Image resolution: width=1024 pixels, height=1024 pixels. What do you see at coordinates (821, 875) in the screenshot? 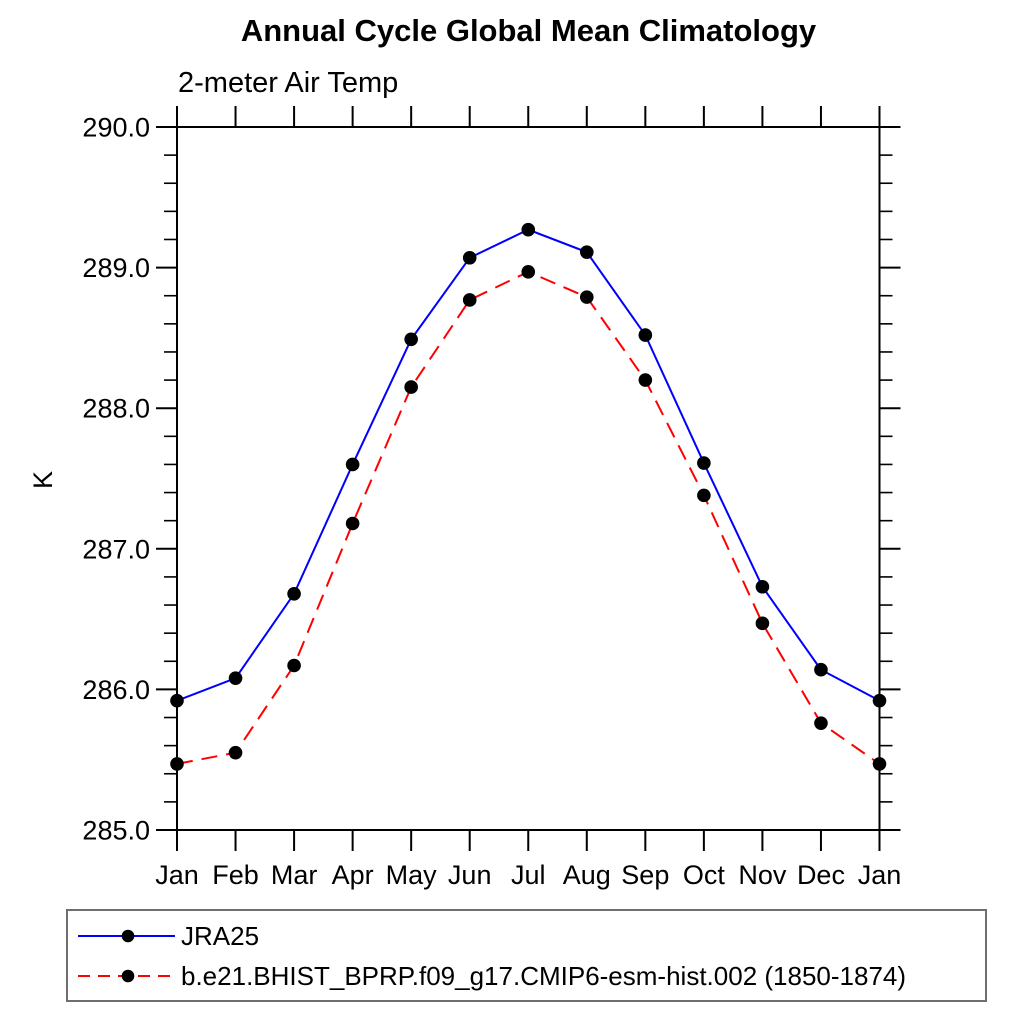
I see `x-tick-label: Dec` at bounding box center [821, 875].